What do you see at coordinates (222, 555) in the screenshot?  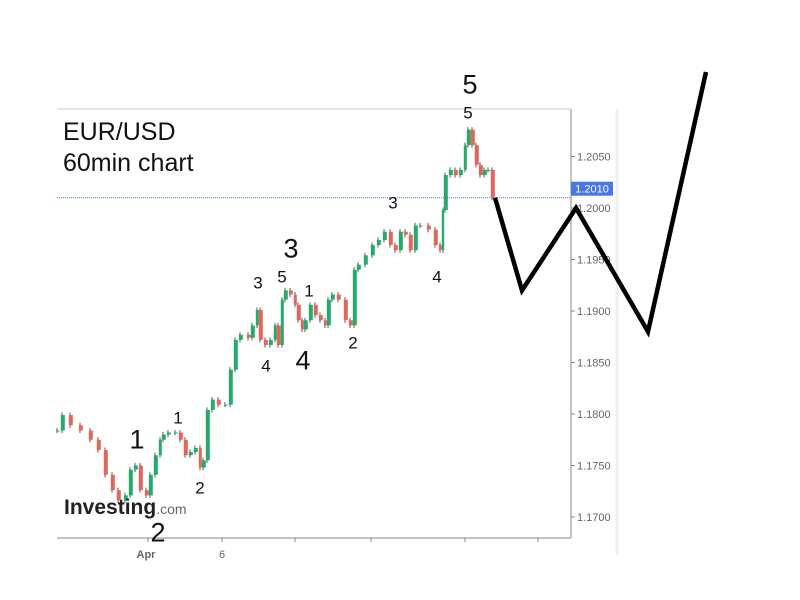 I see `x-tick-label-6: 6` at bounding box center [222, 555].